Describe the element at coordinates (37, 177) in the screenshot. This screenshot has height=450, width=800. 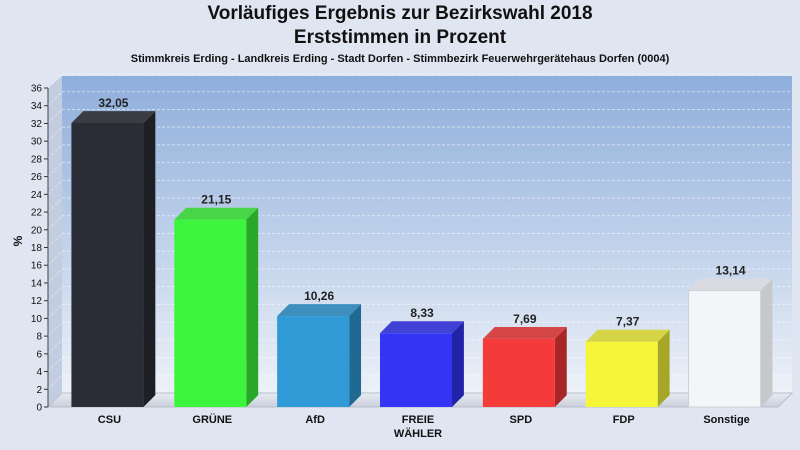
I see `y-tick-label: 26` at that location.